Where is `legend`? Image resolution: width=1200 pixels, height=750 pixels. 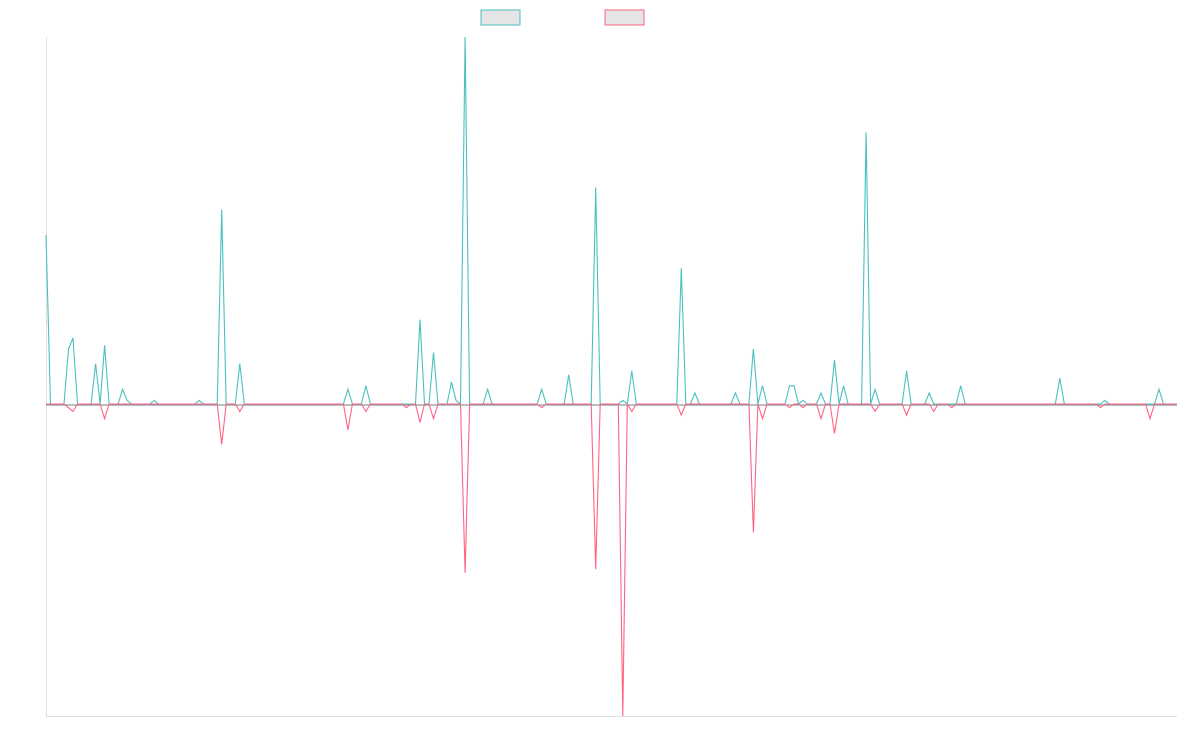 legend is located at coordinates (562, 17).